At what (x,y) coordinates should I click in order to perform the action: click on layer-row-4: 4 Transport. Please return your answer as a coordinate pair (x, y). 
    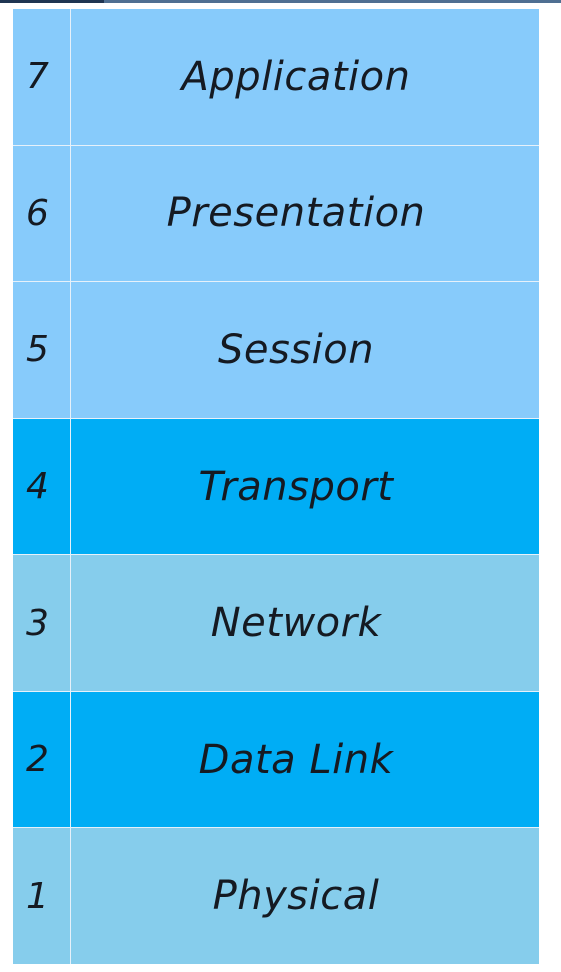
    Looking at the image, I should click on (276, 487).